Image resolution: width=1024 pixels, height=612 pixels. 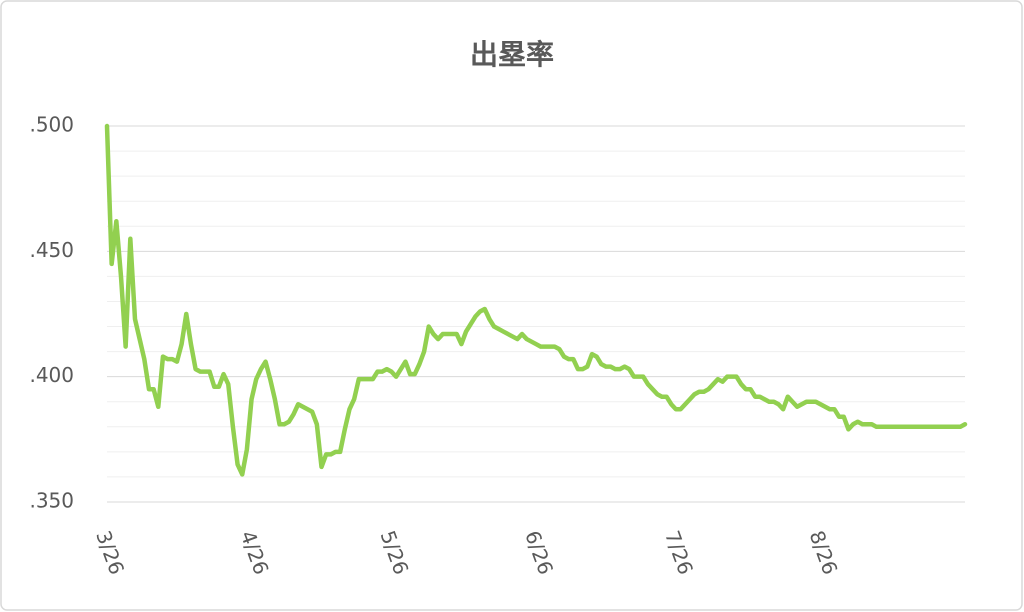 I want to click on chart-title: 出塁率, so click(x=512, y=54).